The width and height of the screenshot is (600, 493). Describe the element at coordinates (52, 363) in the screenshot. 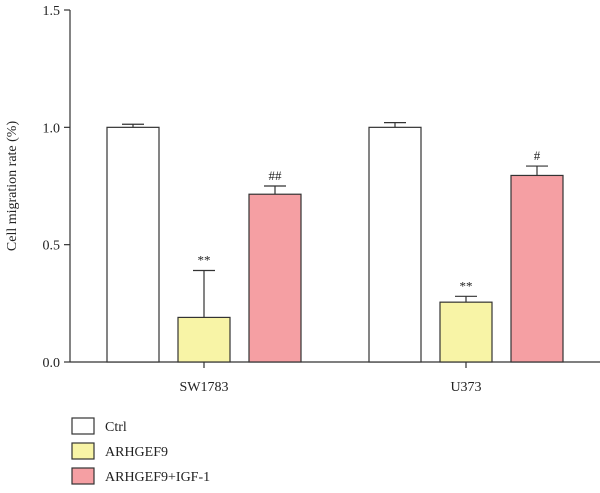

I see `y-tick-label: 0.0` at that location.